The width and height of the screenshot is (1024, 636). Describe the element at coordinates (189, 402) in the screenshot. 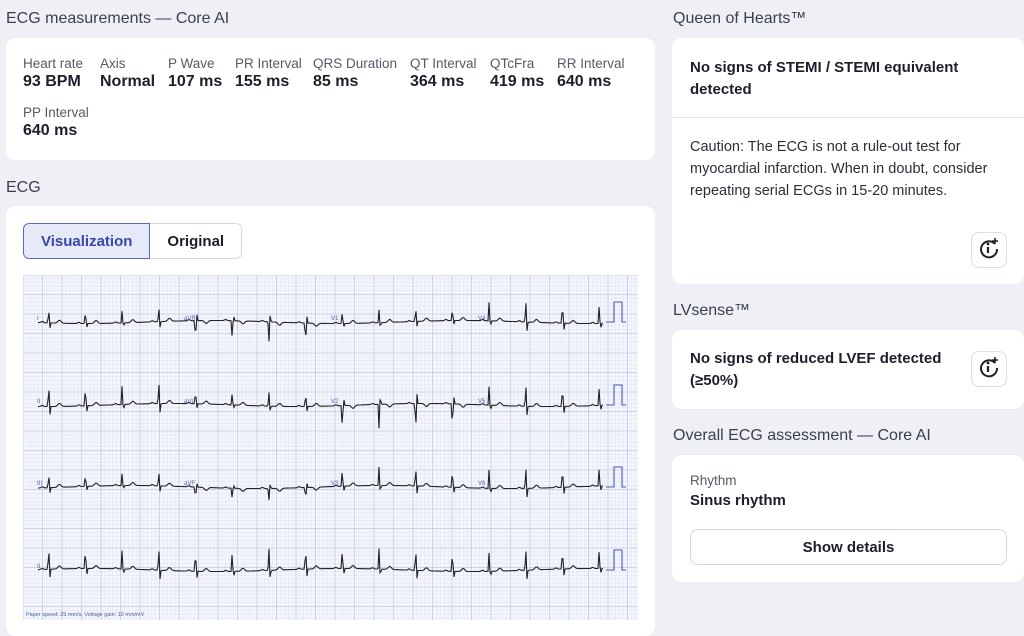

I see `lead-label: aVL` at that location.